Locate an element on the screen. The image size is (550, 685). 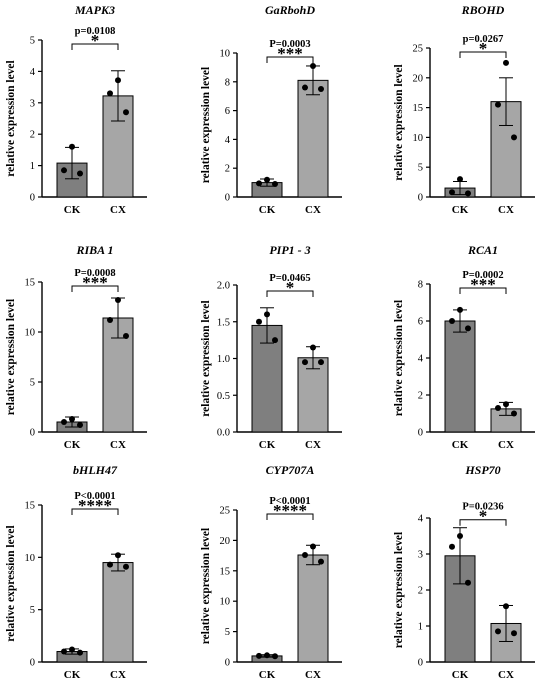
chart-title: RIBA 1 is located at coordinates (94, 250).